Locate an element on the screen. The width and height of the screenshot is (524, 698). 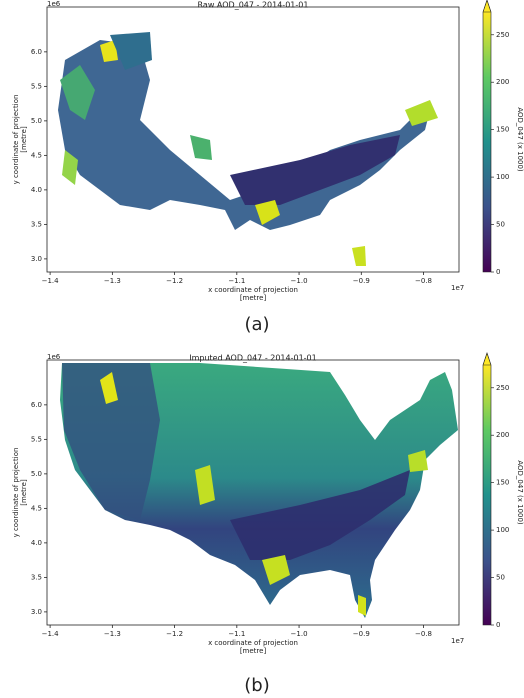
chart-title: Raw AOD_047 - 2014-01-01 is located at coordinates (253, 5).